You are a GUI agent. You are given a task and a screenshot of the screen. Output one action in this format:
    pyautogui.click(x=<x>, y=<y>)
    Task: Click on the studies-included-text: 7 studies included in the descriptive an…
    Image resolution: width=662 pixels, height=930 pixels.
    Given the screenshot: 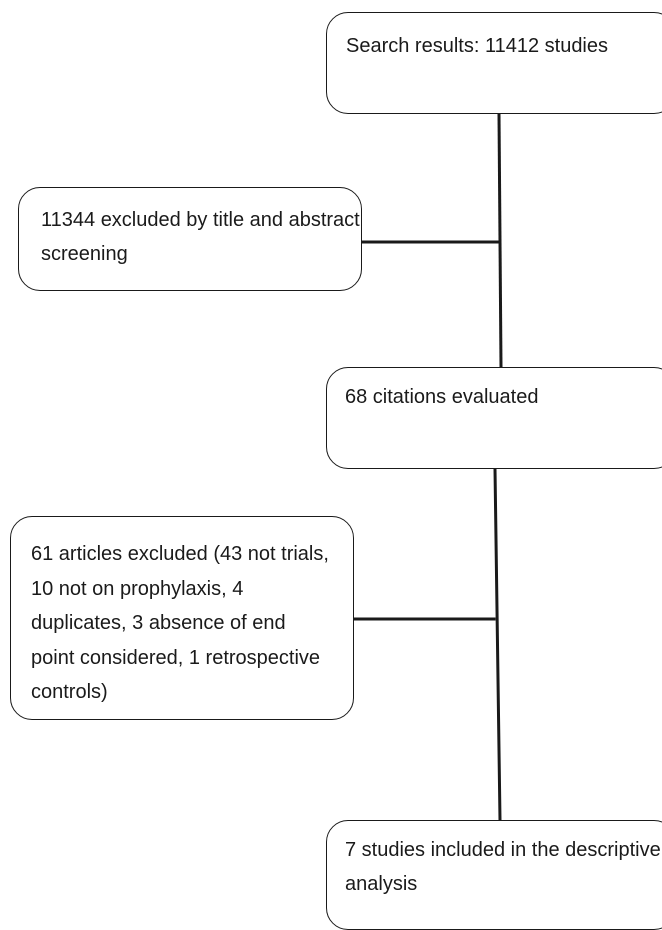 What is the action you would take?
    pyautogui.click(x=503, y=867)
    